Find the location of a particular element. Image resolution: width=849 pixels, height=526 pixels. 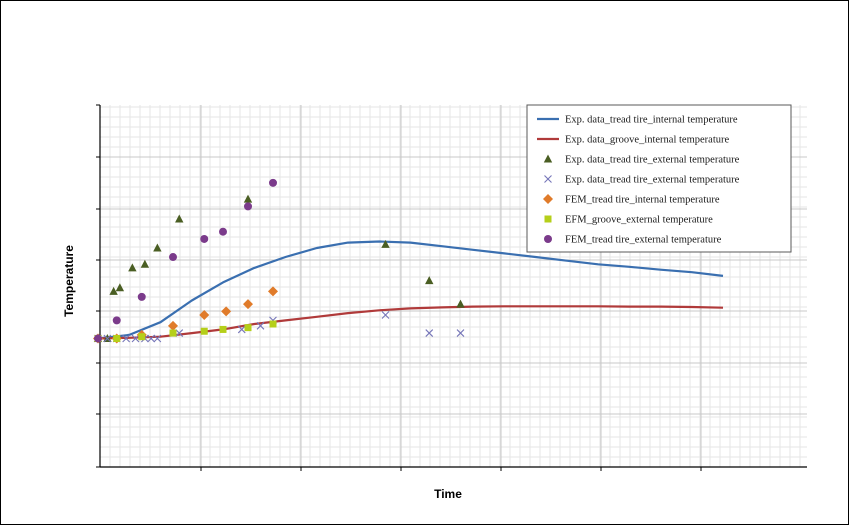

x-axis-label: Time is located at coordinates (448, 494).